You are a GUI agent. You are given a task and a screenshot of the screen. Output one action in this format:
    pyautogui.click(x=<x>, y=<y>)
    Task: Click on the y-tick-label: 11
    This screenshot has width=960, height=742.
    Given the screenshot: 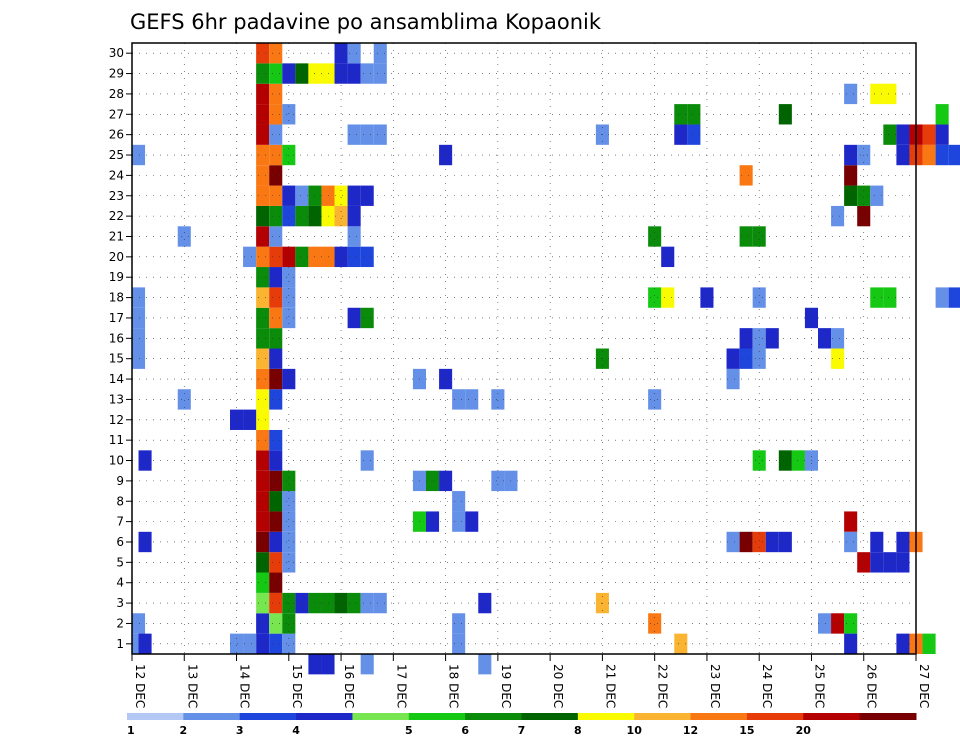 What is the action you would take?
    pyautogui.click(x=116, y=440)
    